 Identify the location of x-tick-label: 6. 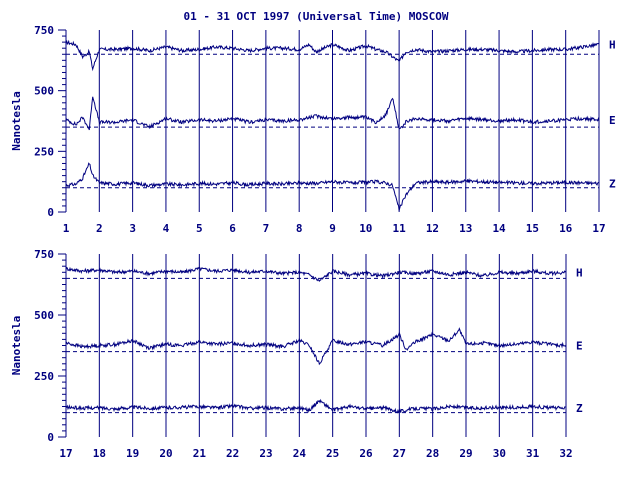
(232, 228).